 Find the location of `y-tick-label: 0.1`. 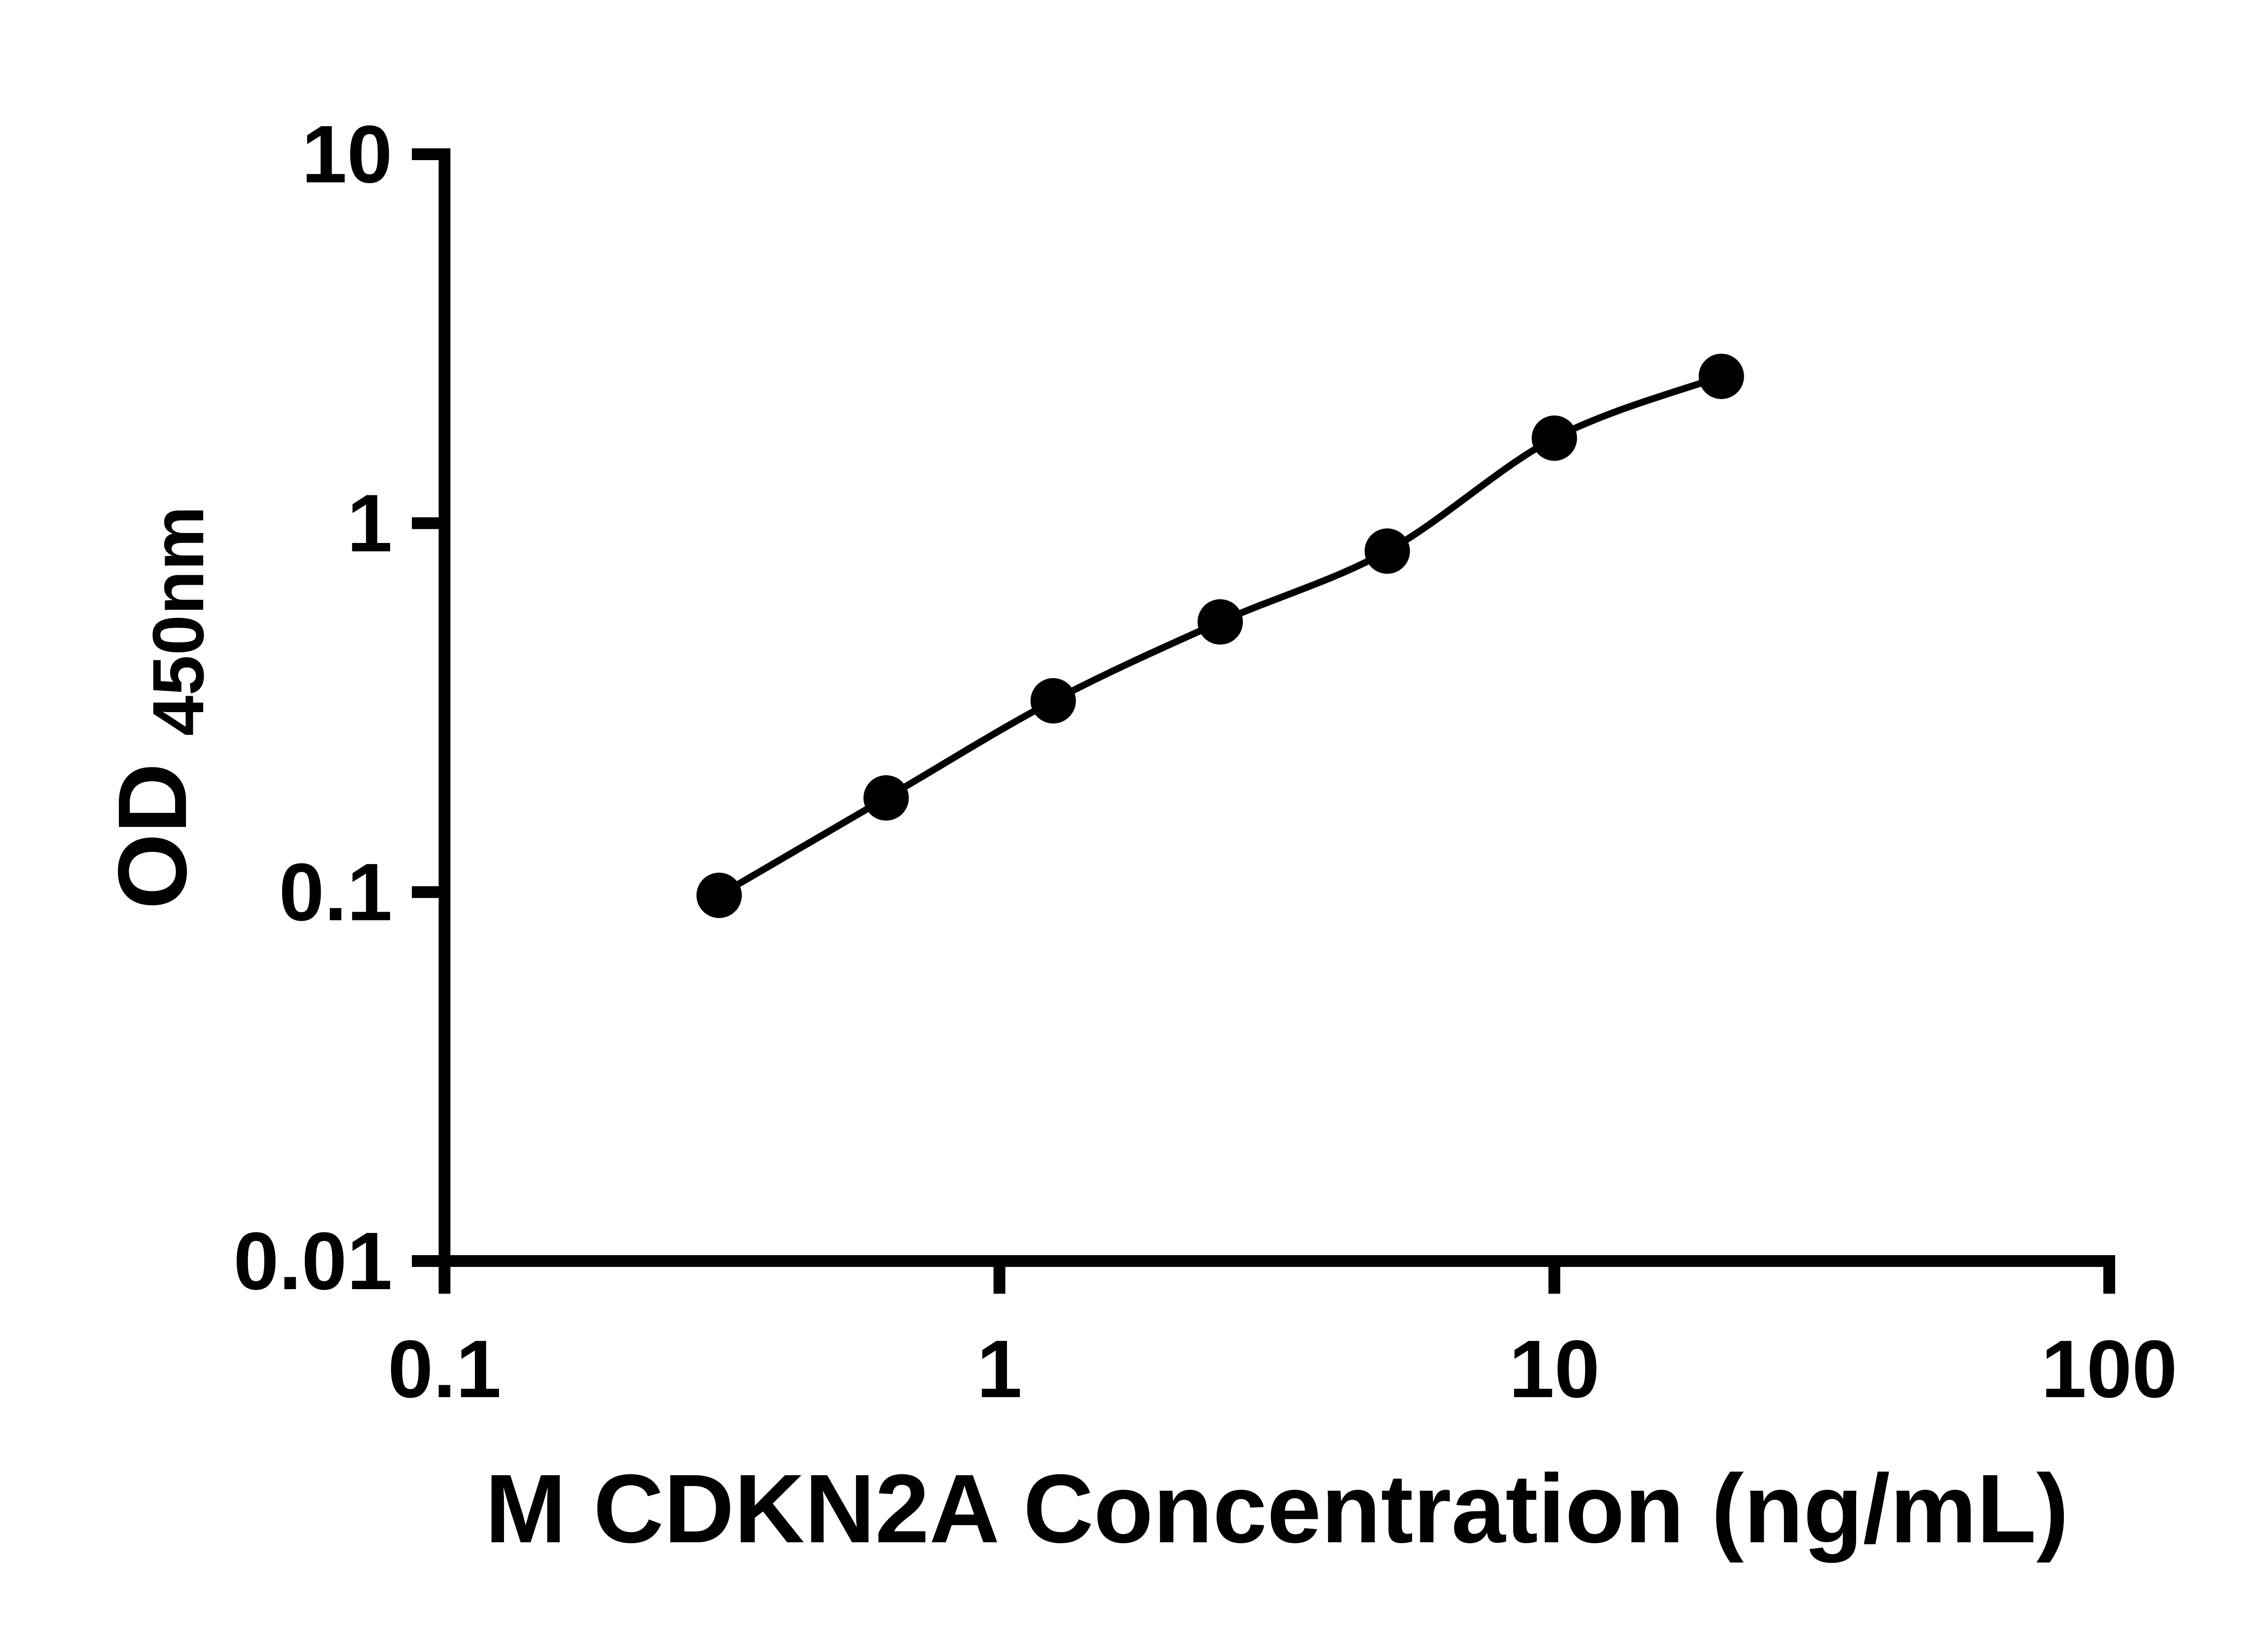

y-tick-label: 0.1 is located at coordinates (336, 892).